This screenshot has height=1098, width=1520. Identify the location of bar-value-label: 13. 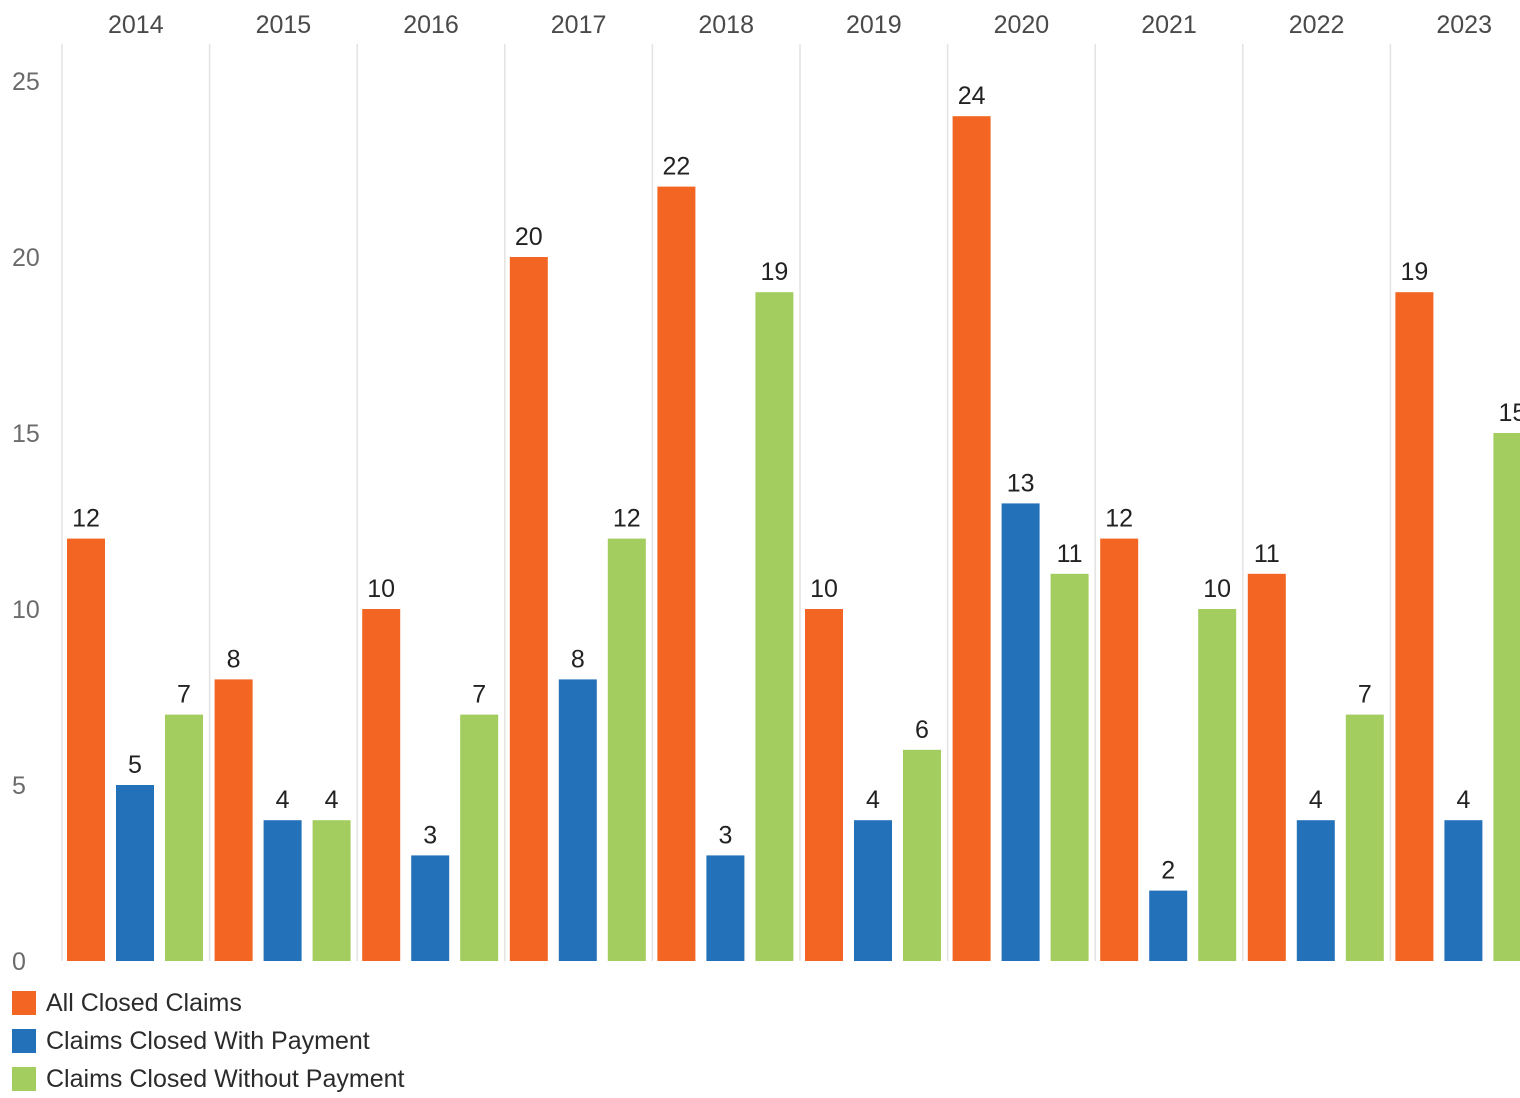
(1021, 483).